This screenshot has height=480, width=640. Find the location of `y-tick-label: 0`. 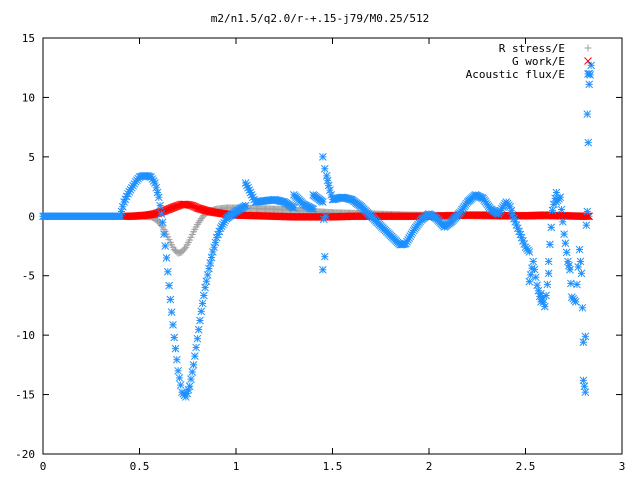

y-tick-label: 0 is located at coordinates (31, 216).